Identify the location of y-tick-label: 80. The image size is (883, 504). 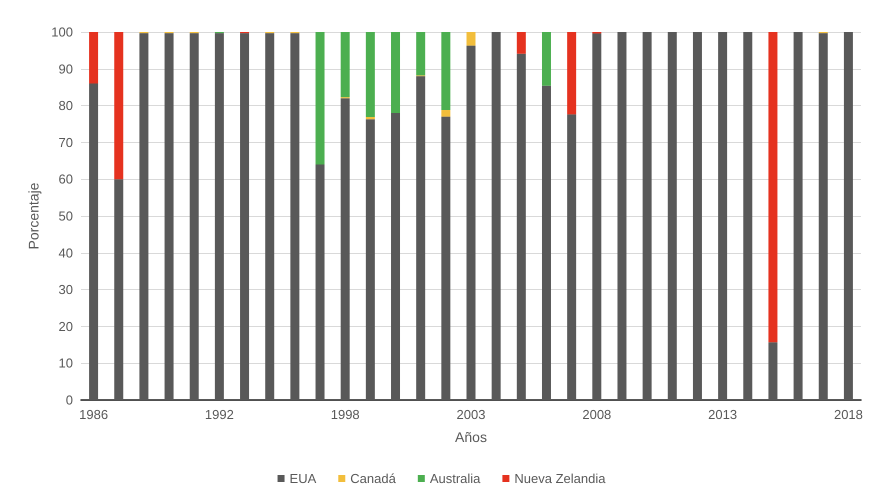
(65, 106).